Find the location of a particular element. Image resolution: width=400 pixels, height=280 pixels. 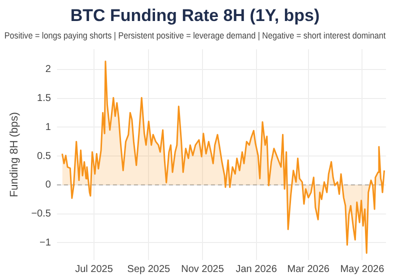

y-tick-label: 0 is located at coordinates (48, 185).